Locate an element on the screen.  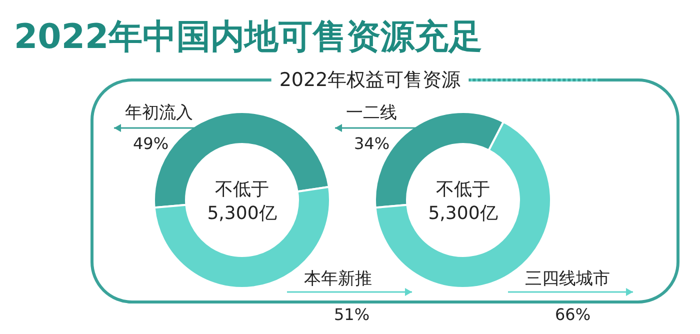
data-label: 51% is located at coordinates (352, 314).